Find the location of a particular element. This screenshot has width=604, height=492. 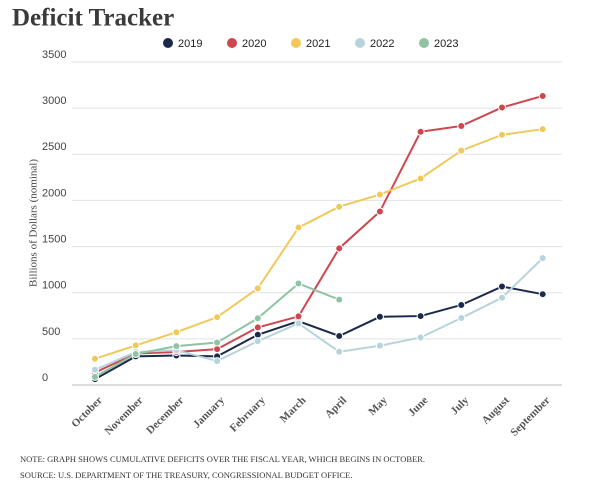

y-tick-label: 2500 is located at coordinates (54, 147).